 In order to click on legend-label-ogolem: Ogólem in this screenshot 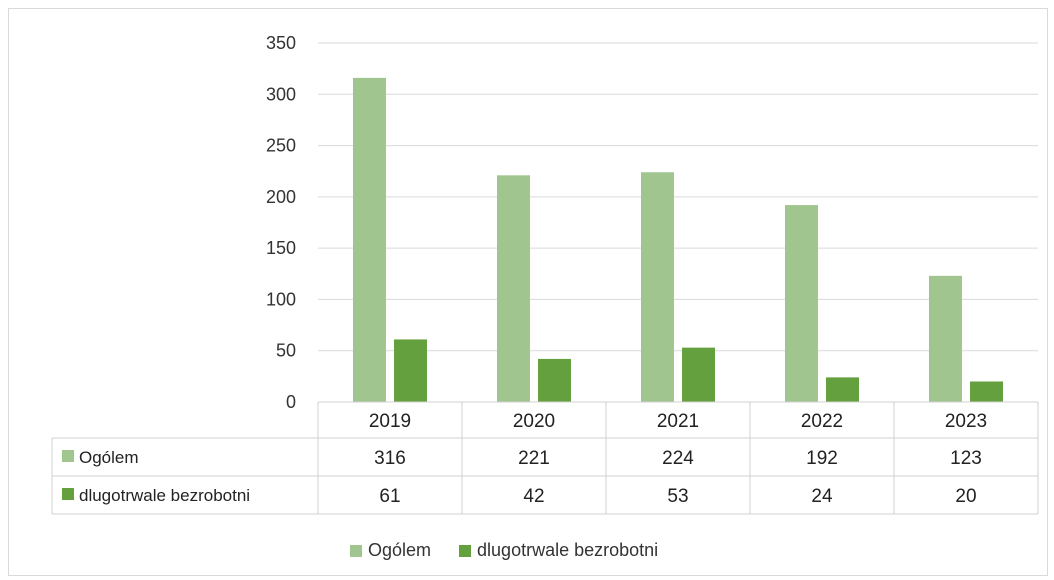, I will do `click(400, 550)`.